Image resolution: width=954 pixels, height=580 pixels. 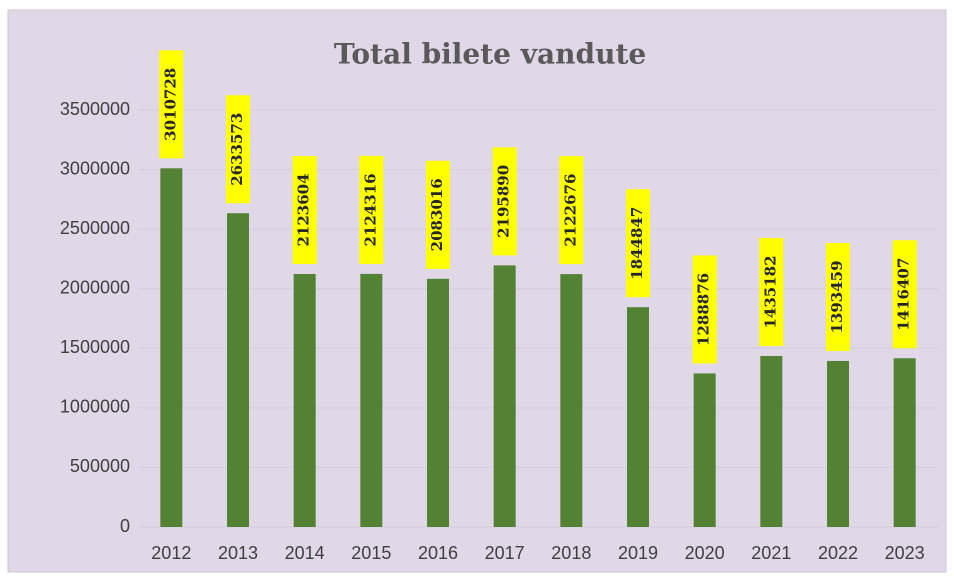 I want to click on data-label: 2083016, so click(x=437, y=214).